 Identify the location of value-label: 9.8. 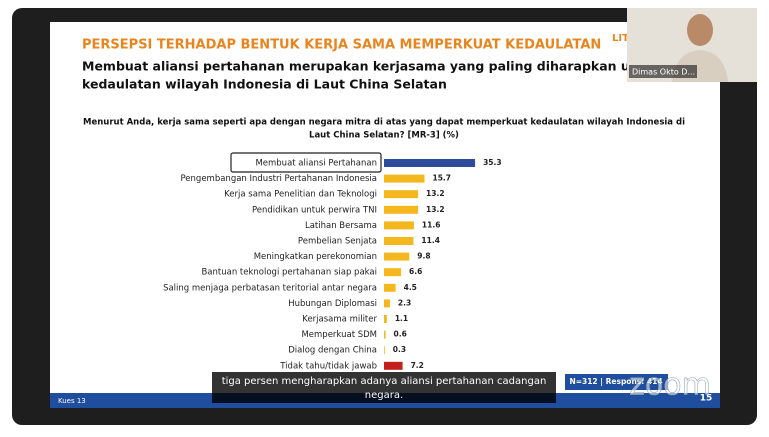
(423, 256).